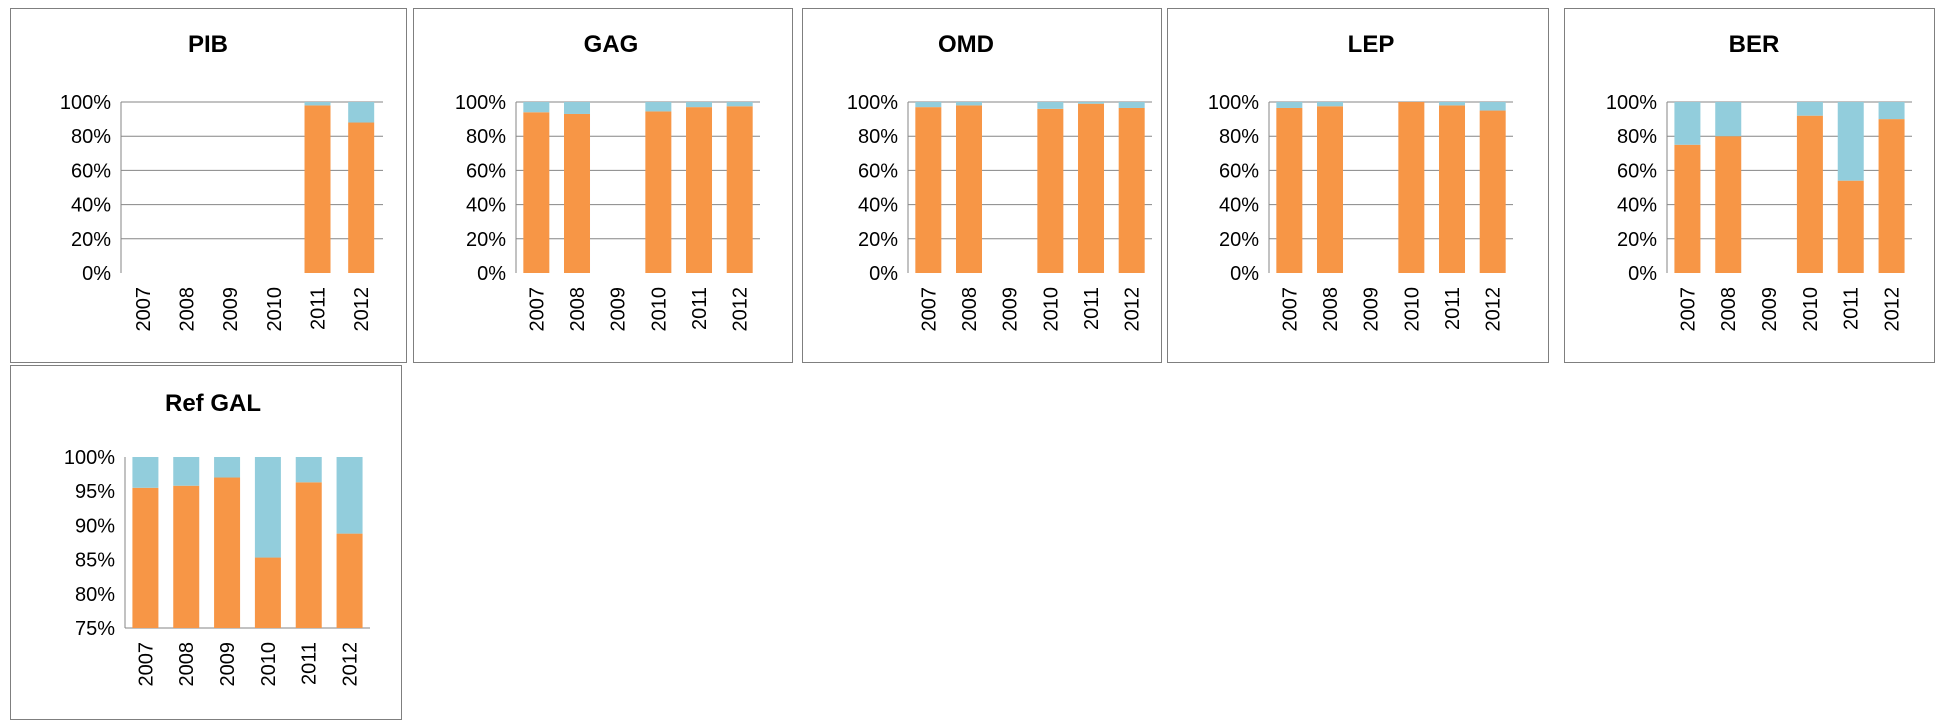  What do you see at coordinates (95, 561) in the screenshot?
I see `y-tick-label: 85%` at bounding box center [95, 561].